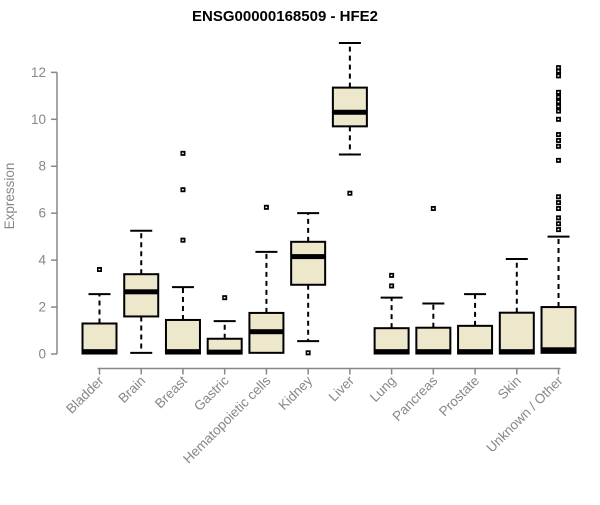  I want to click on y-tick-label: 12, so click(38, 72).